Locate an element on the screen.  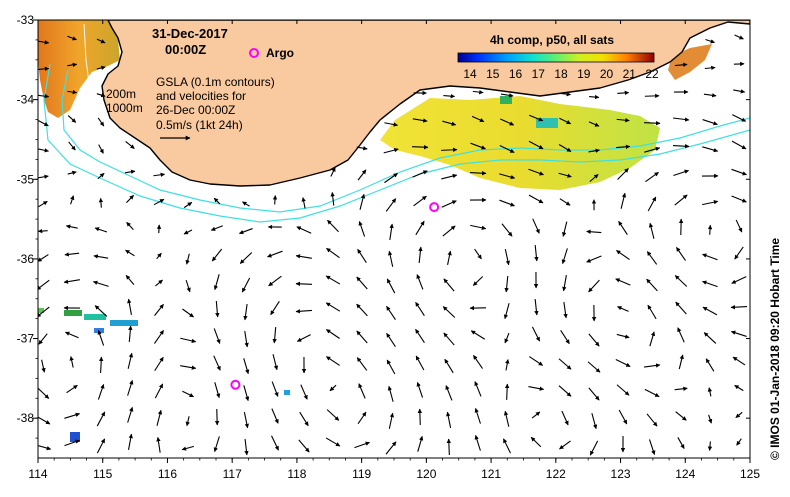
colorbar-tick-label: 15 is located at coordinates (493, 74).